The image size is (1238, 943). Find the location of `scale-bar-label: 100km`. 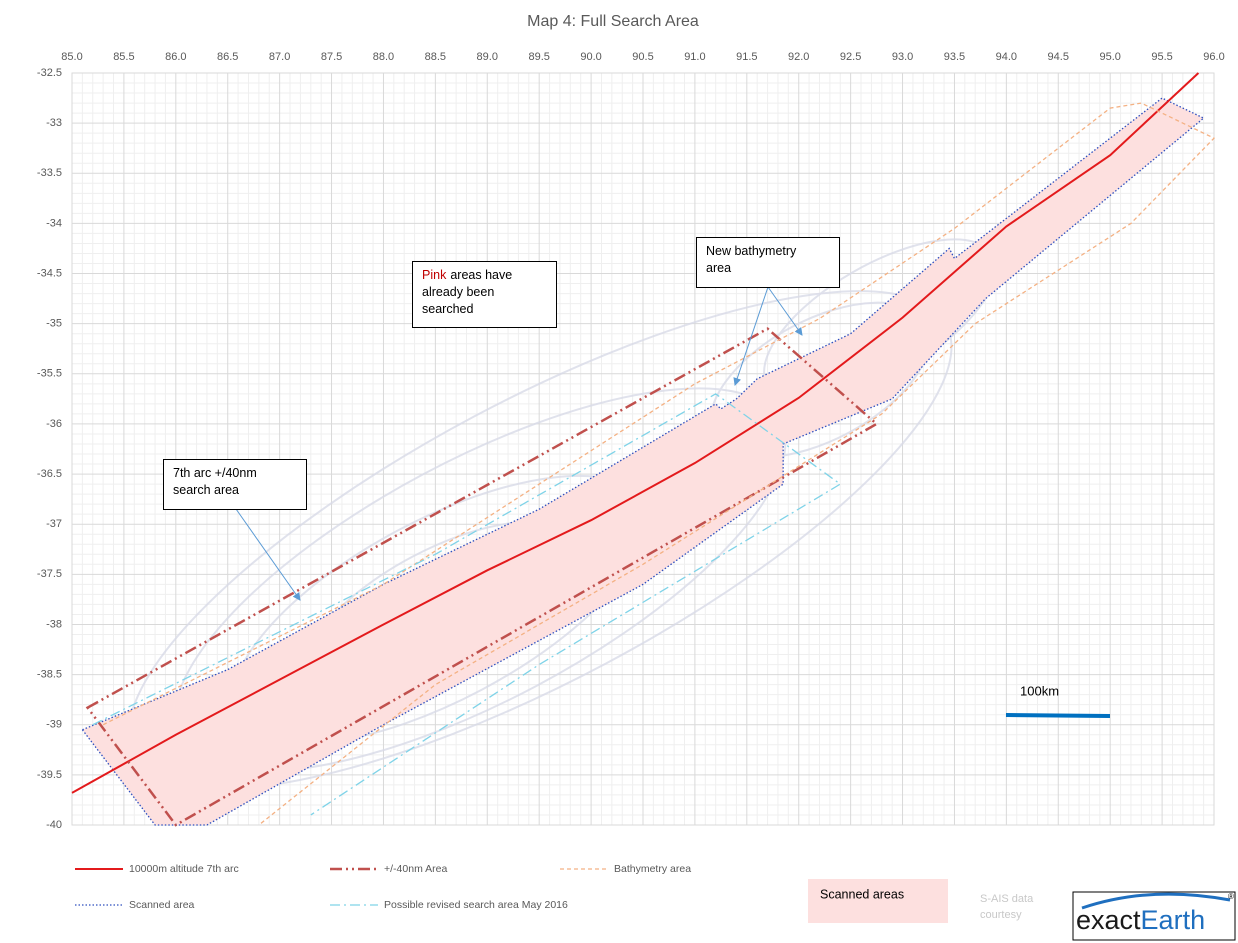

scale-bar-label: 100km is located at coordinates (1039, 690).